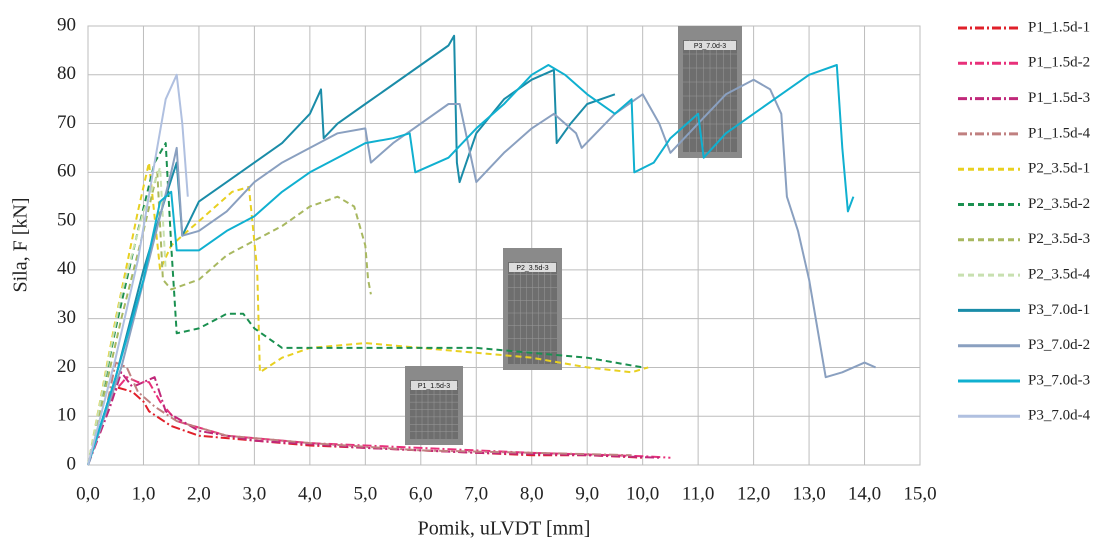  I want to click on legend-label: P2_3.5d-3, so click(1059, 239).